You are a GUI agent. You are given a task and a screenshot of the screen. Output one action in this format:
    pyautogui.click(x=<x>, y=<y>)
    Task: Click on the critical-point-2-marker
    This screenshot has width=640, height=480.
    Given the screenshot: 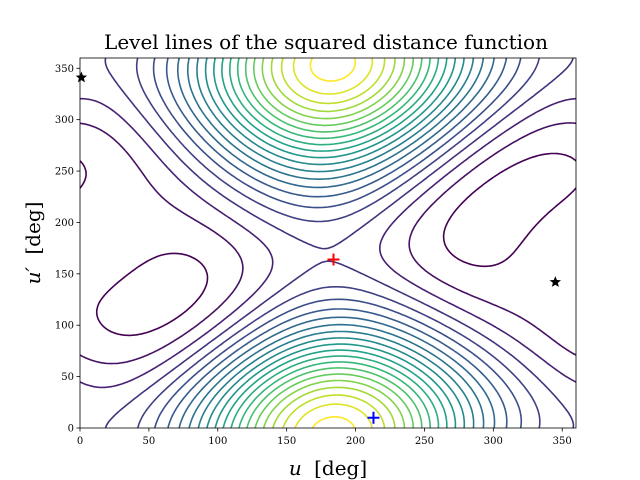 What is the action you would take?
    pyautogui.click(x=81, y=77)
    